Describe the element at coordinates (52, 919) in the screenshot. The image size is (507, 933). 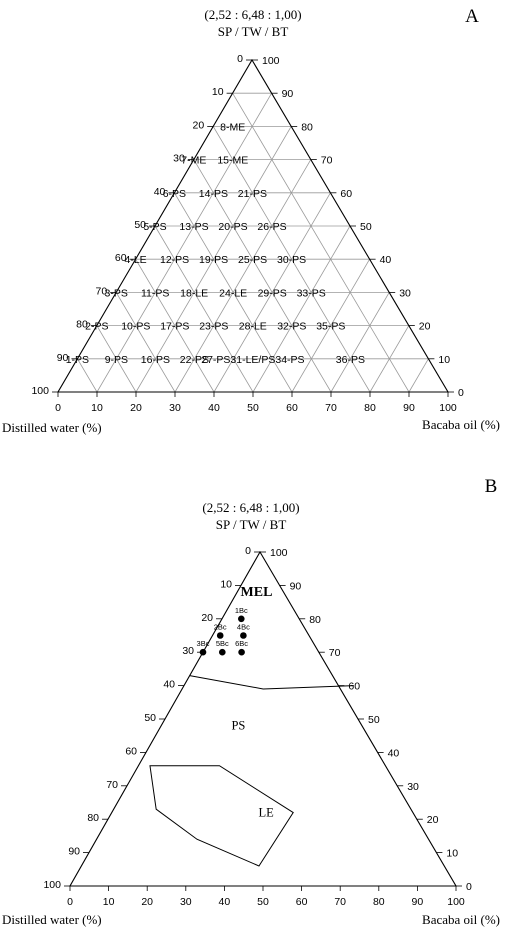
I see `panel-b-water-axis-title: Distilled water (%)` at that location.